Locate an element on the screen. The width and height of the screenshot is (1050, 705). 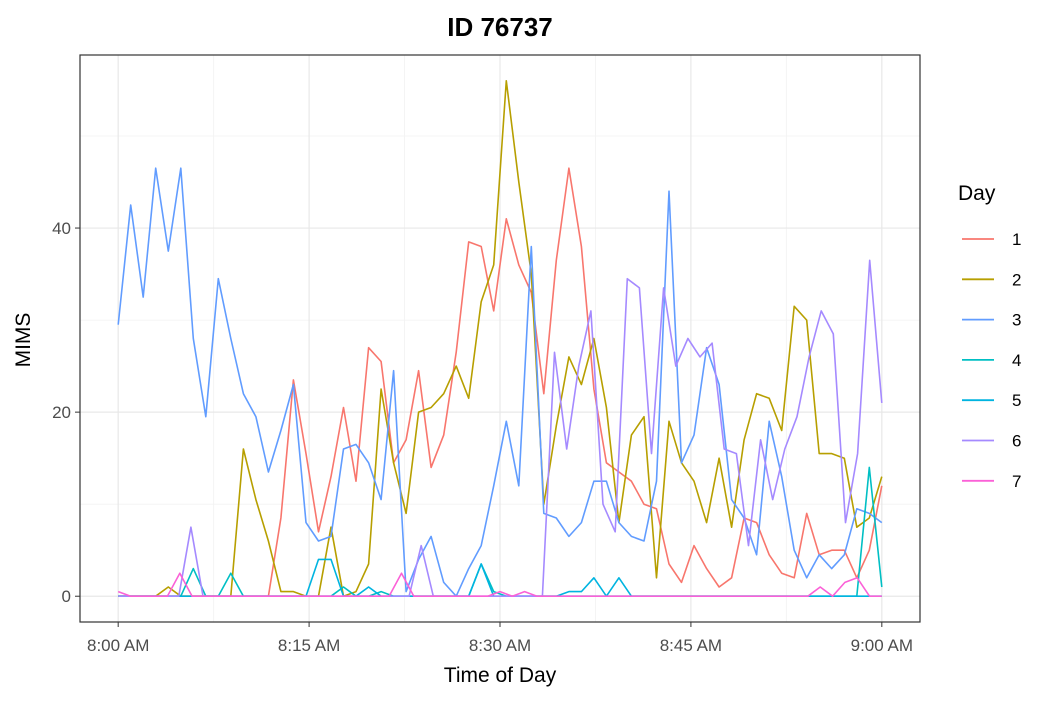
legend-label-day-7: 7 is located at coordinates (1016, 481).